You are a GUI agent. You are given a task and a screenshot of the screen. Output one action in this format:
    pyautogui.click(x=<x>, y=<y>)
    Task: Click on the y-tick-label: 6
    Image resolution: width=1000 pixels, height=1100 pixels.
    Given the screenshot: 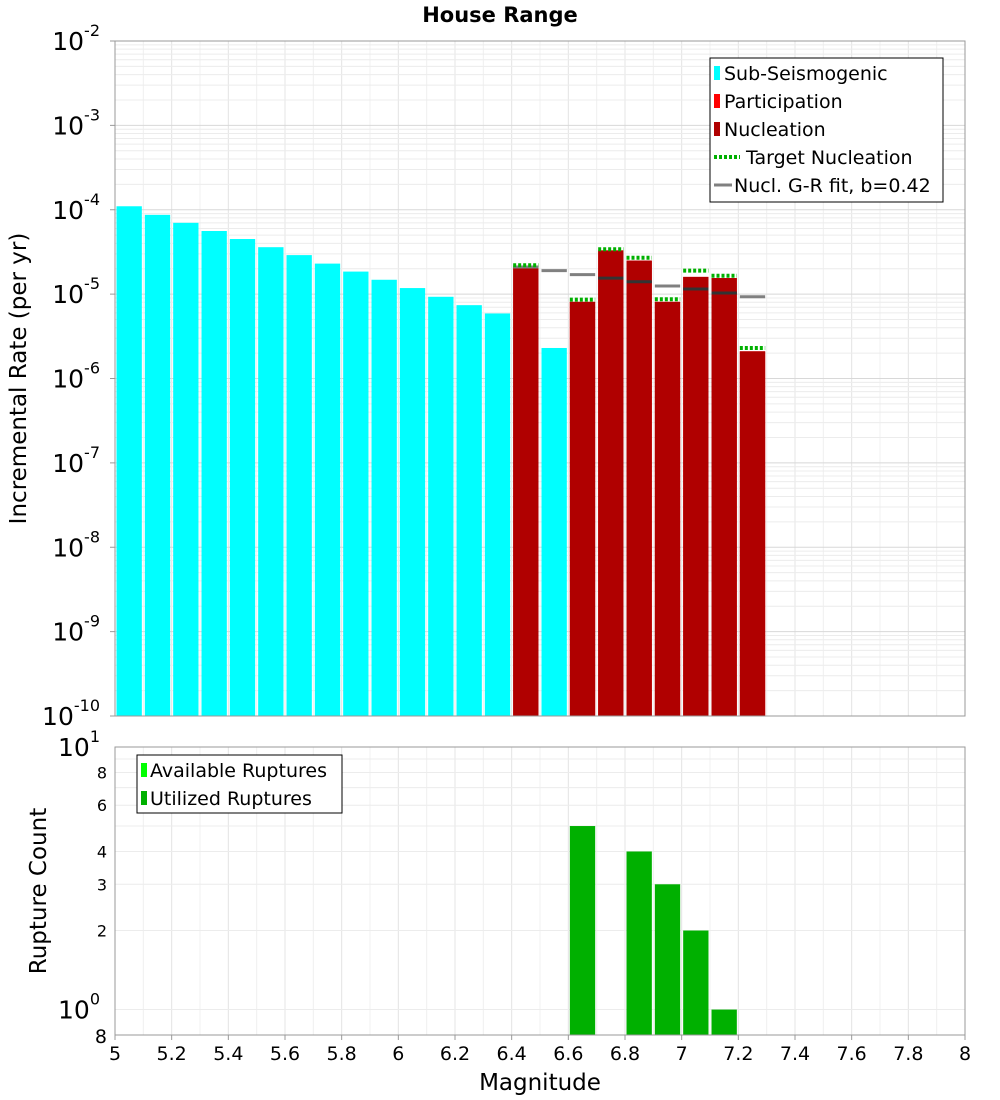 What is the action you would take?
    pyautogui.click(x=102, y=805)
    